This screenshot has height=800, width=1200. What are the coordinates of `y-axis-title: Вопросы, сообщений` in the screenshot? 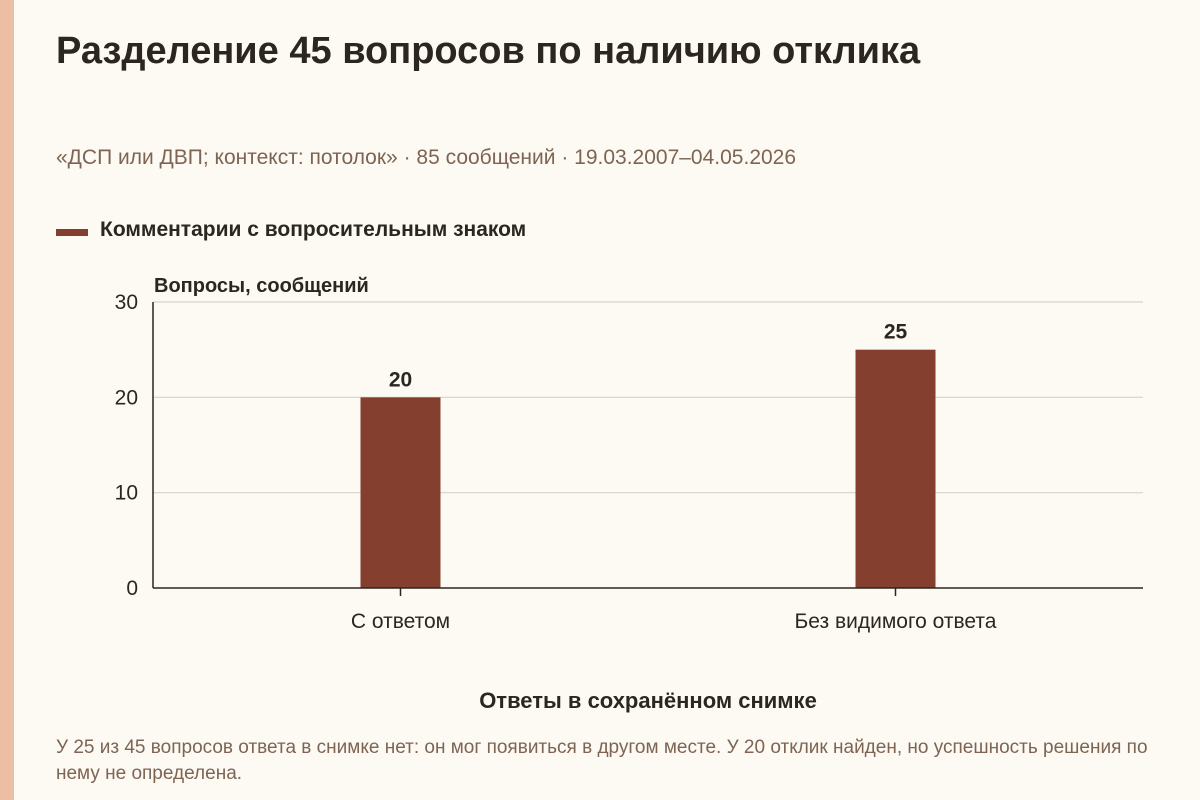 It's located at (261, 286).